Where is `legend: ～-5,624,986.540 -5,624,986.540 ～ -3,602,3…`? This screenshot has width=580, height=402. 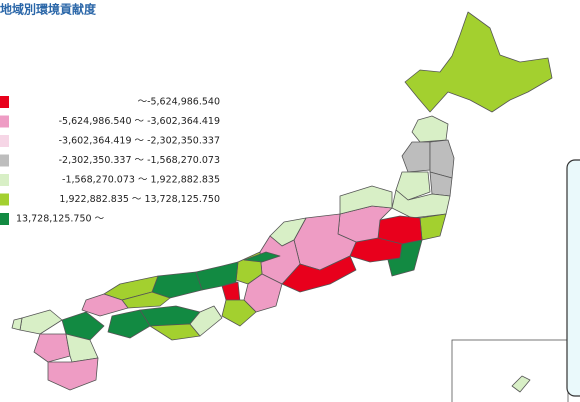
legend: ～-5,624,986.540 -5,624,986.540 ～ -3,602,3… is located at coordinates (110, 160).